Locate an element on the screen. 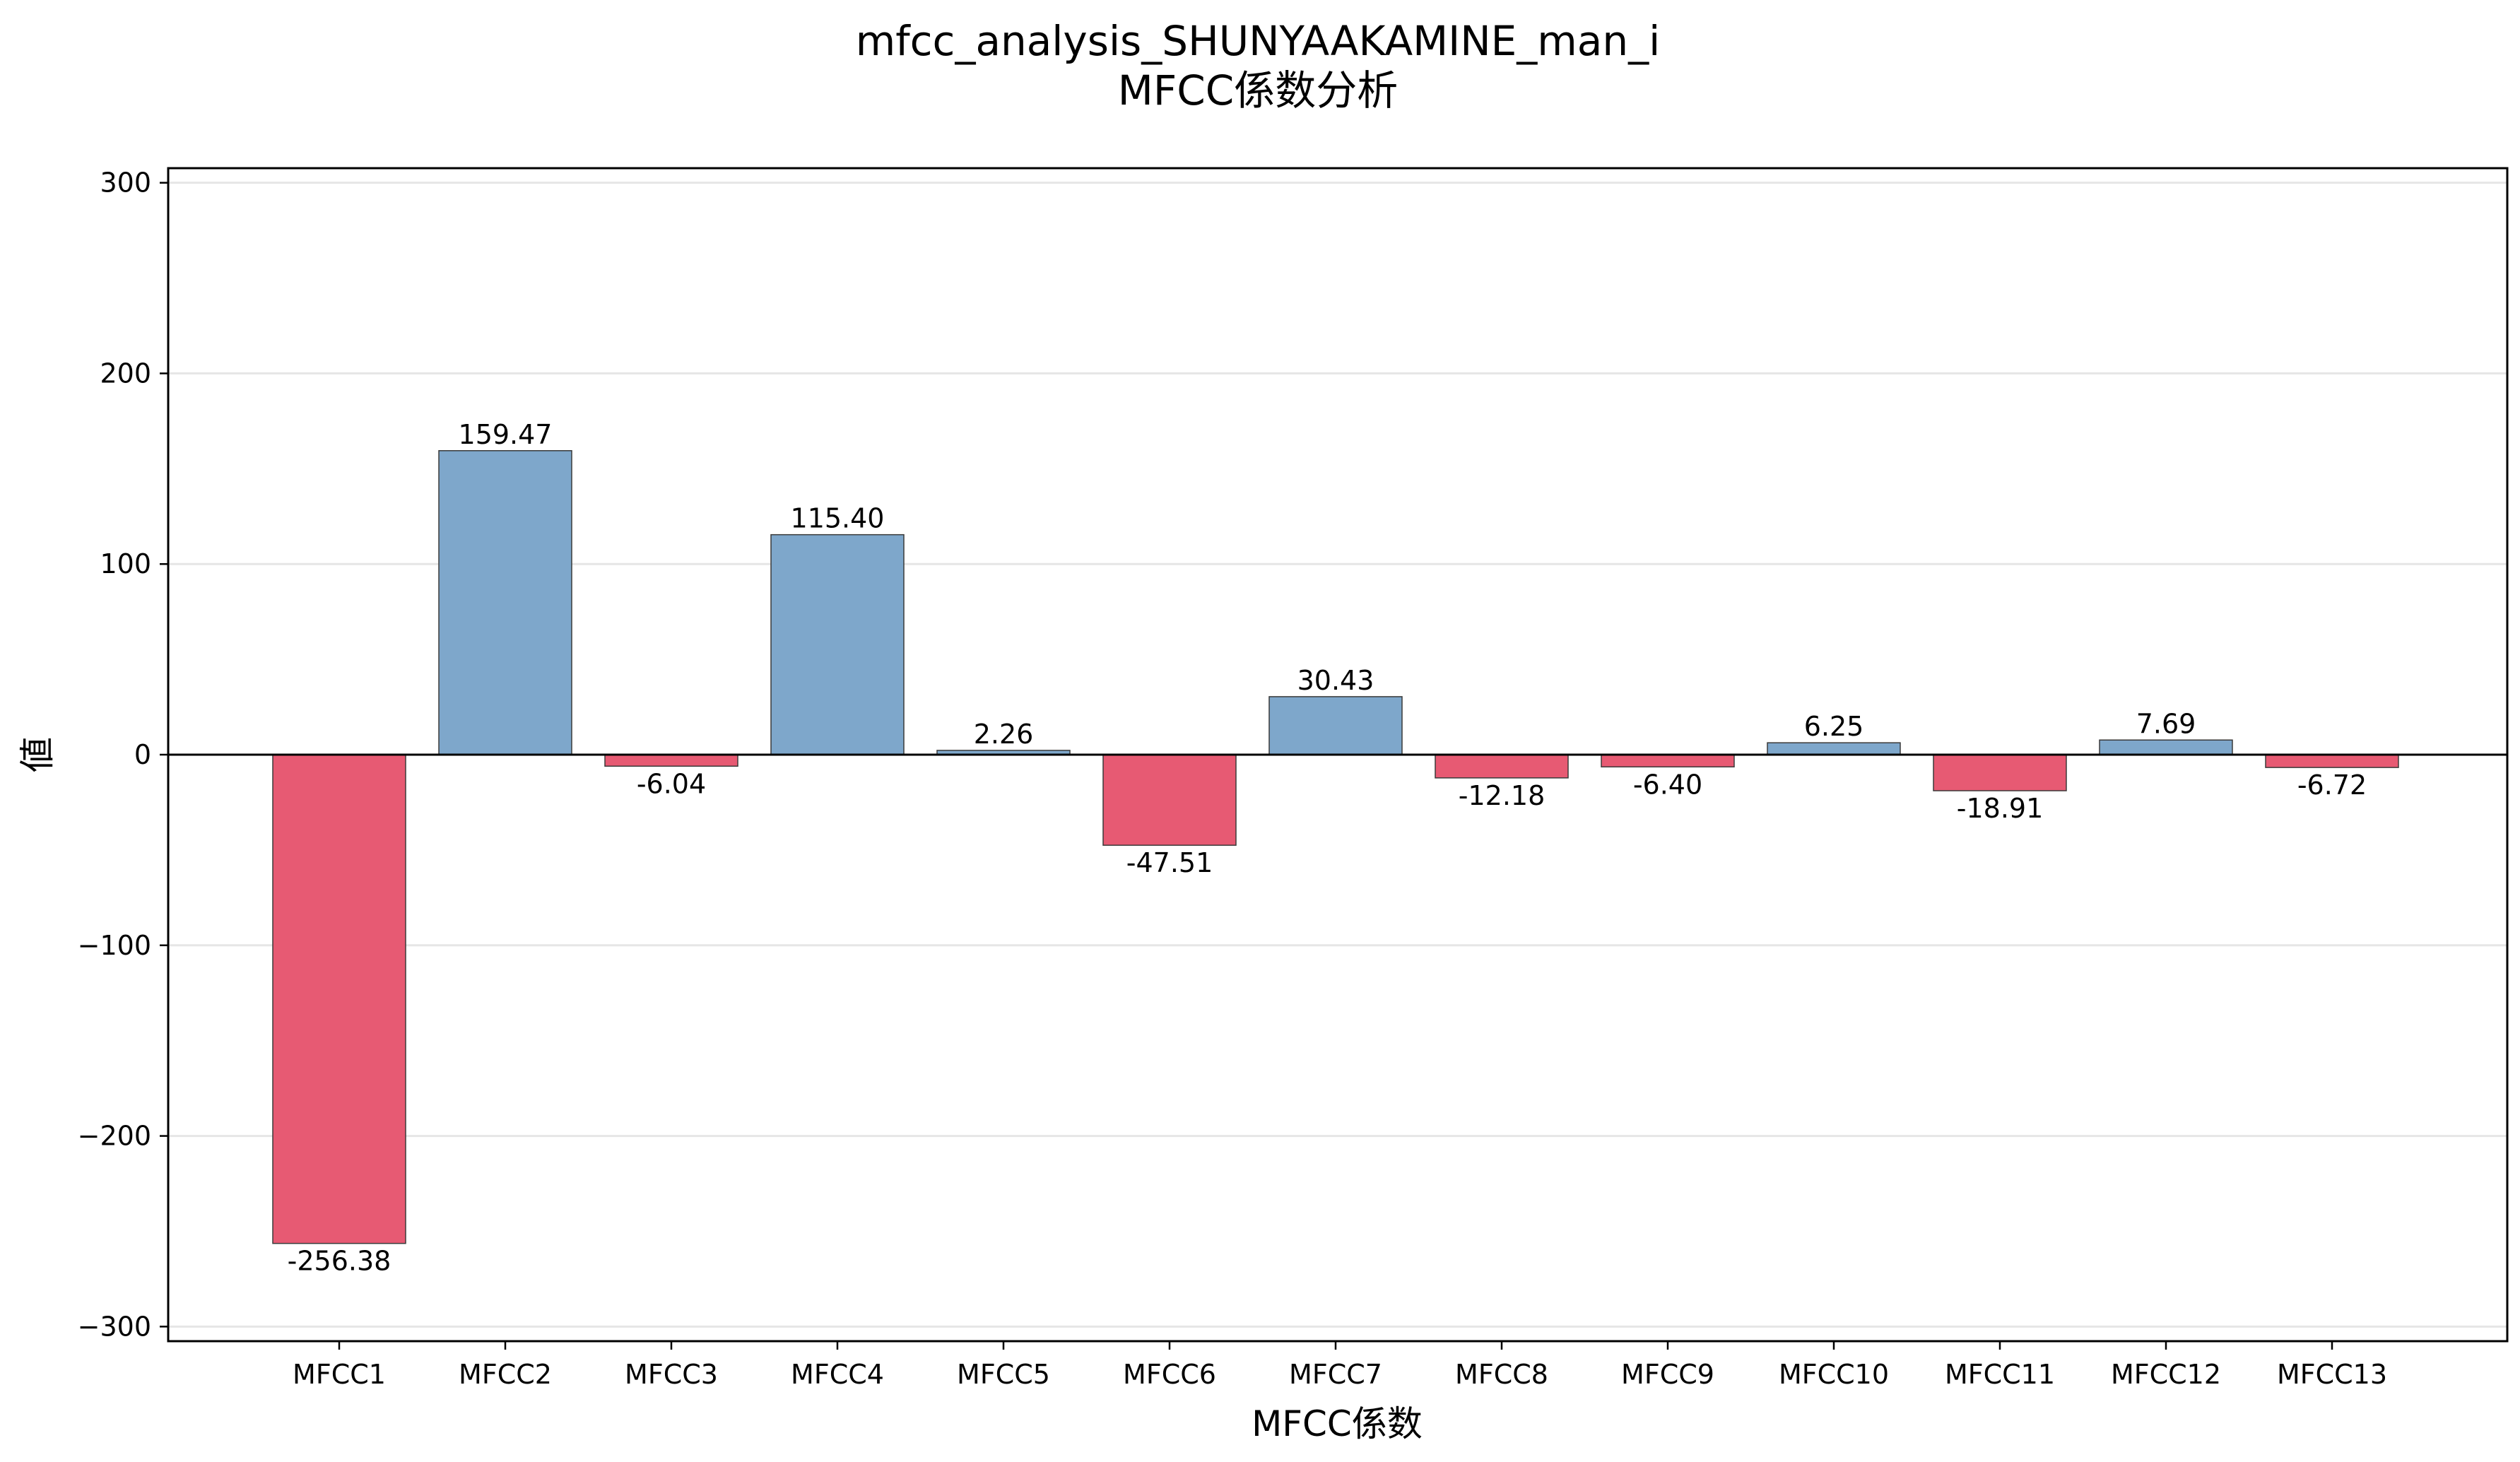 Image resolution: width=2520 pixels, height=1462 pixels. bar-mfcc7 is located at coordinates (1335, 725).